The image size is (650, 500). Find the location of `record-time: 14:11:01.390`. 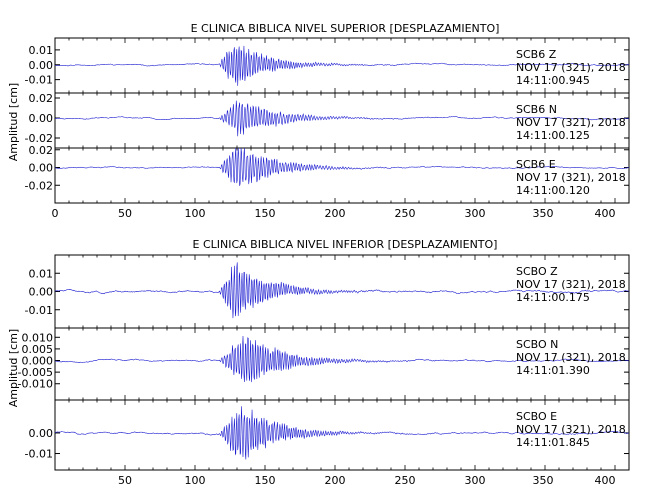

record-time: 14:11:01.390 is located at coordinates (553, 370).